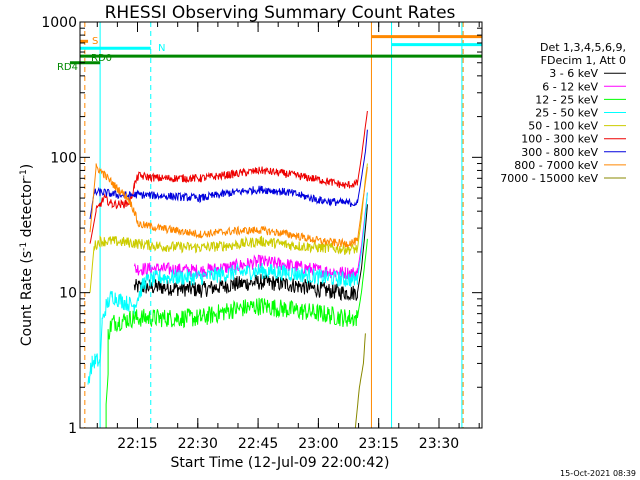 The height and width of the screenshot is (480, 640). Describe the element at coordinates (559, 152) in the screenshot. I see `legend-label-6: 300 - 800 keV` at that location.